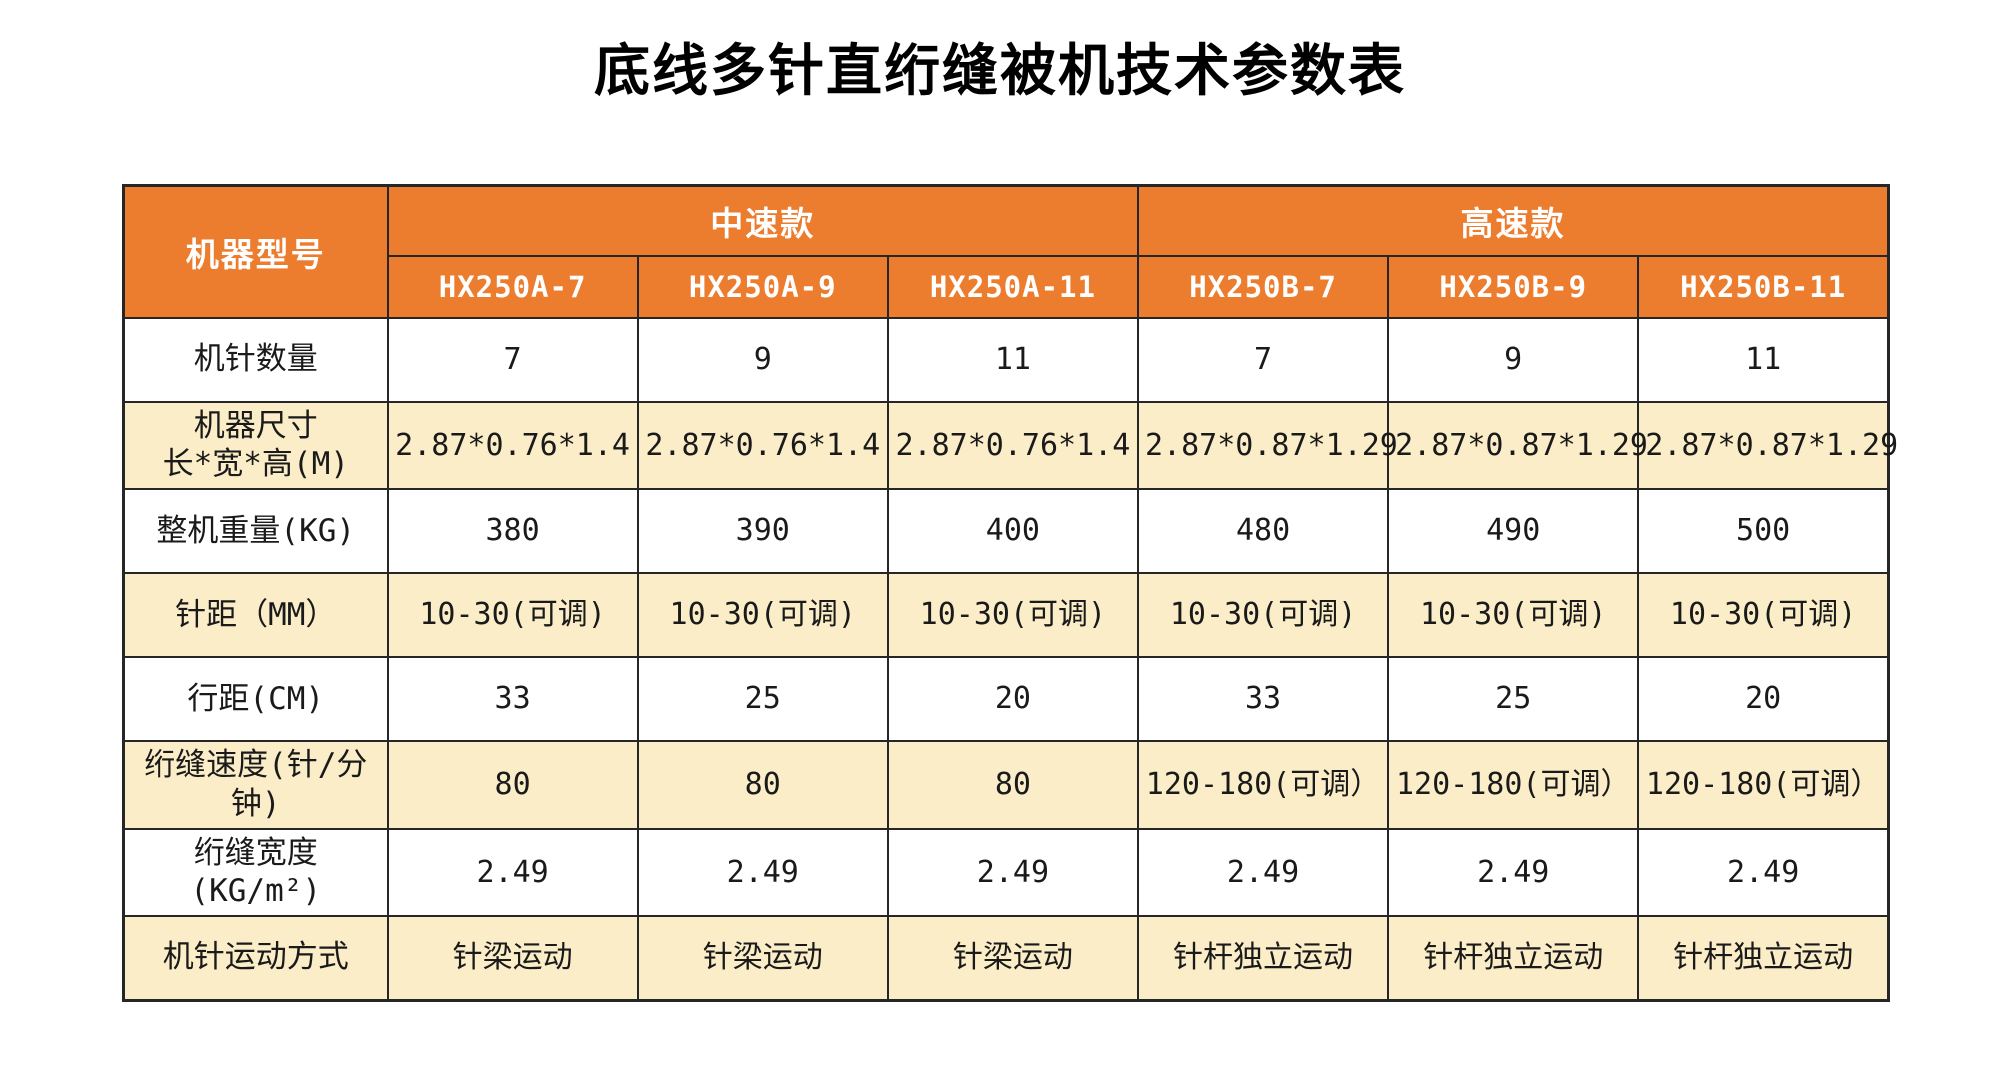 Image resolution: width=2000 pixels, height=1088 pixels. What do you see at coordinates (1513, 531) in the screenshot?
I see `value-cell: 490` at bounding box center [1513, 531].